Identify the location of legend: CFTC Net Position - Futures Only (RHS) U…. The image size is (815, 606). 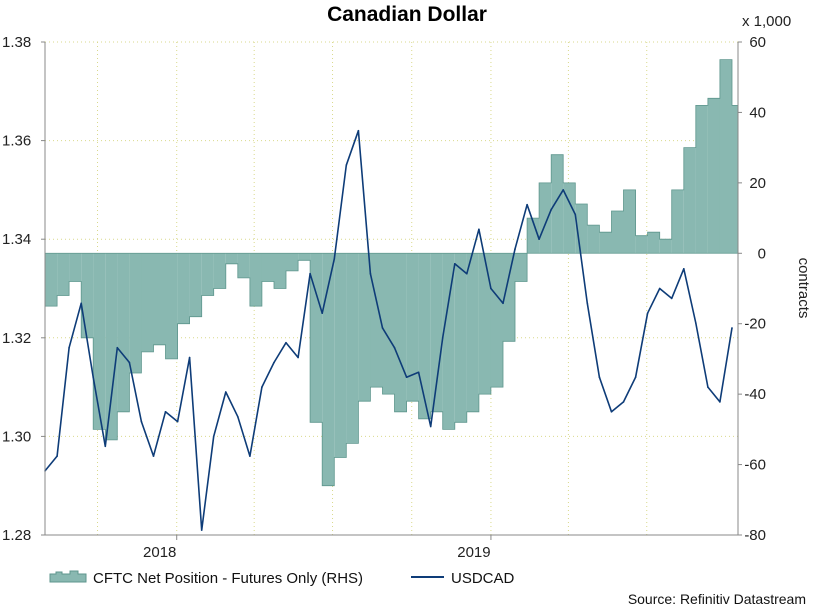
(282, 578).